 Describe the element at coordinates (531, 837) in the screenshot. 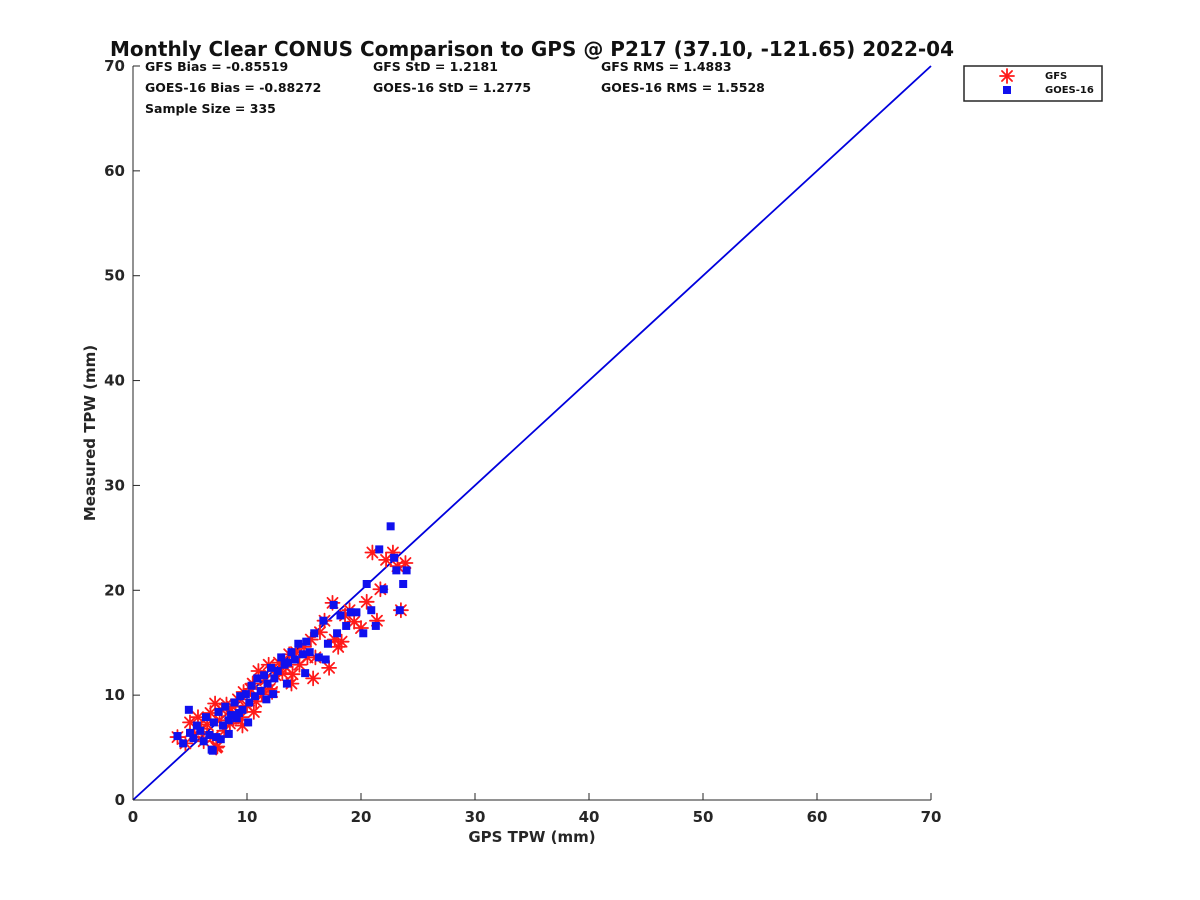

I see `x-axis-label: GPS TPW (mm)` at that location.